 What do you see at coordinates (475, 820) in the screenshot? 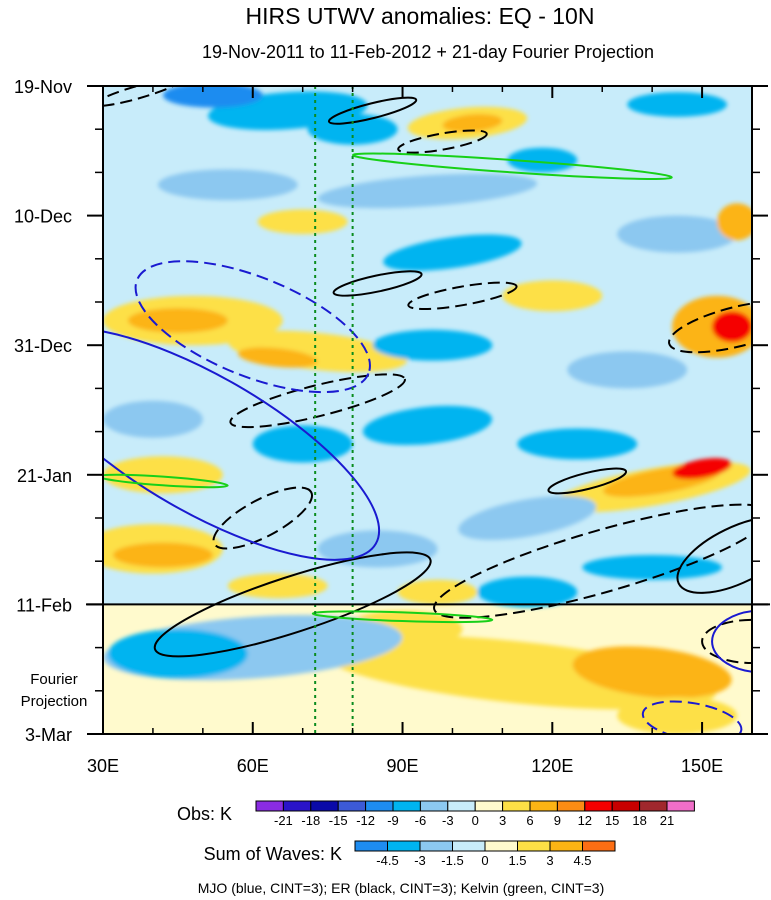
I see `obs-colorbar-level-label: 0` at bounding box center [475, 820].